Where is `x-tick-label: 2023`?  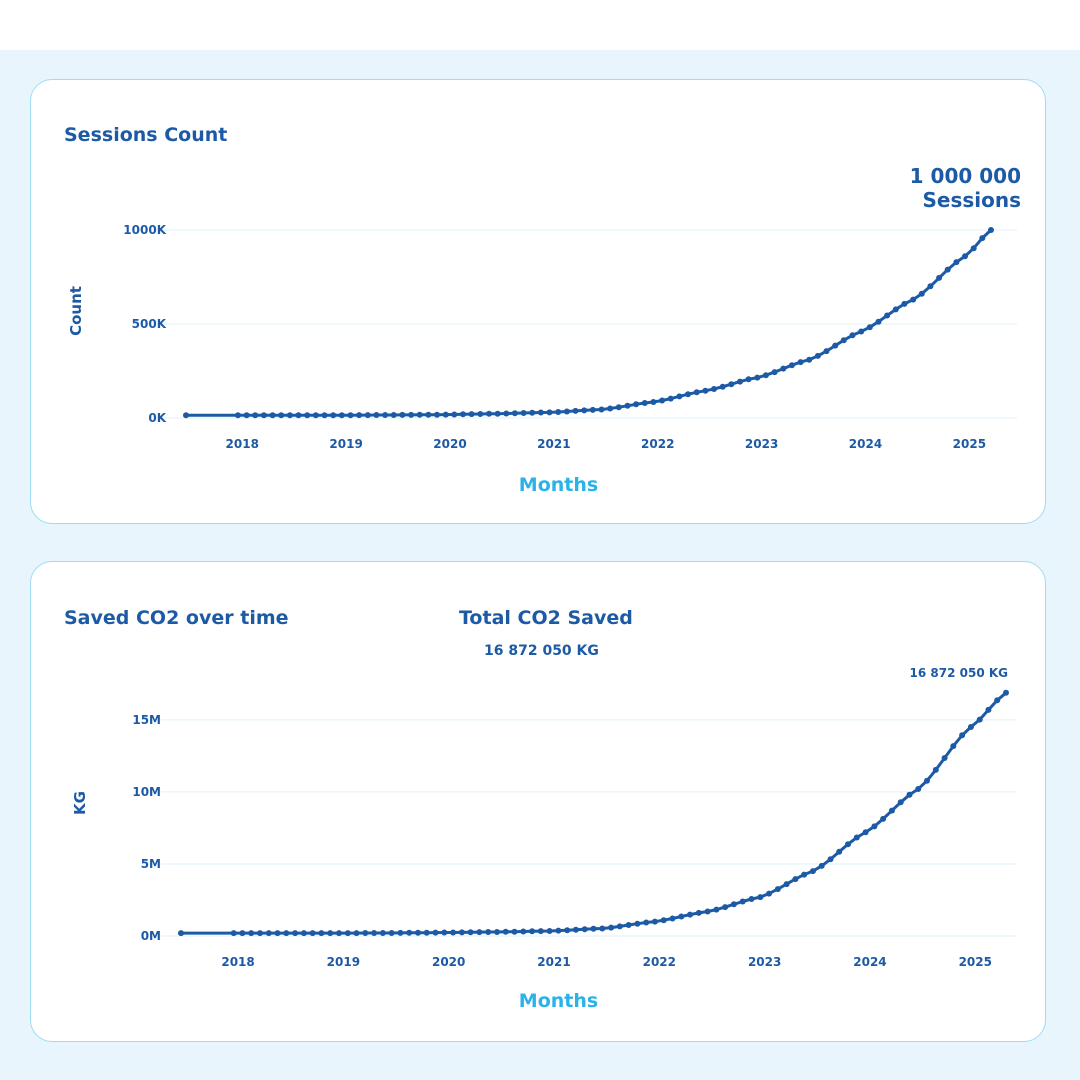
x-tick-label: 2023 is located at coordinates (764, 962).